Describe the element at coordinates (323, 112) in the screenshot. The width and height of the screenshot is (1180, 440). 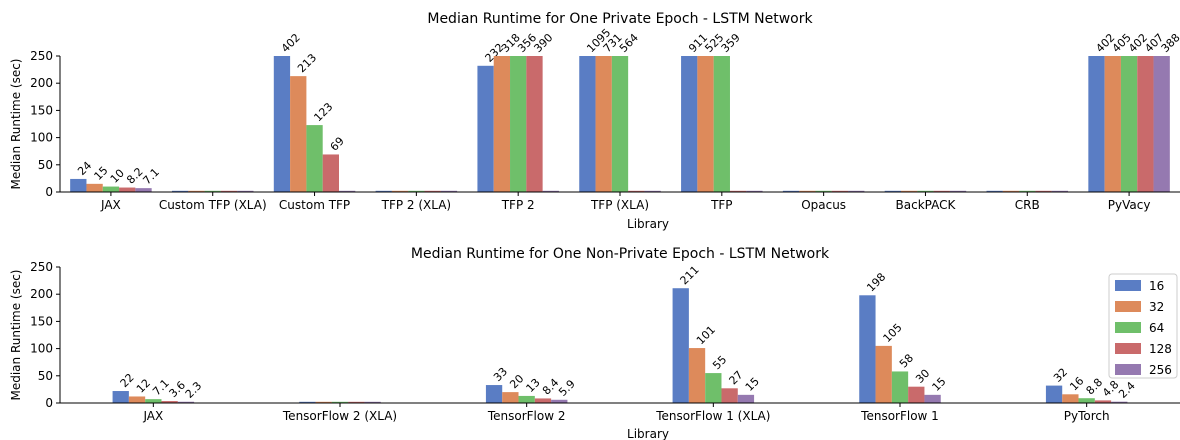
I see `data-label: 123` at that location.